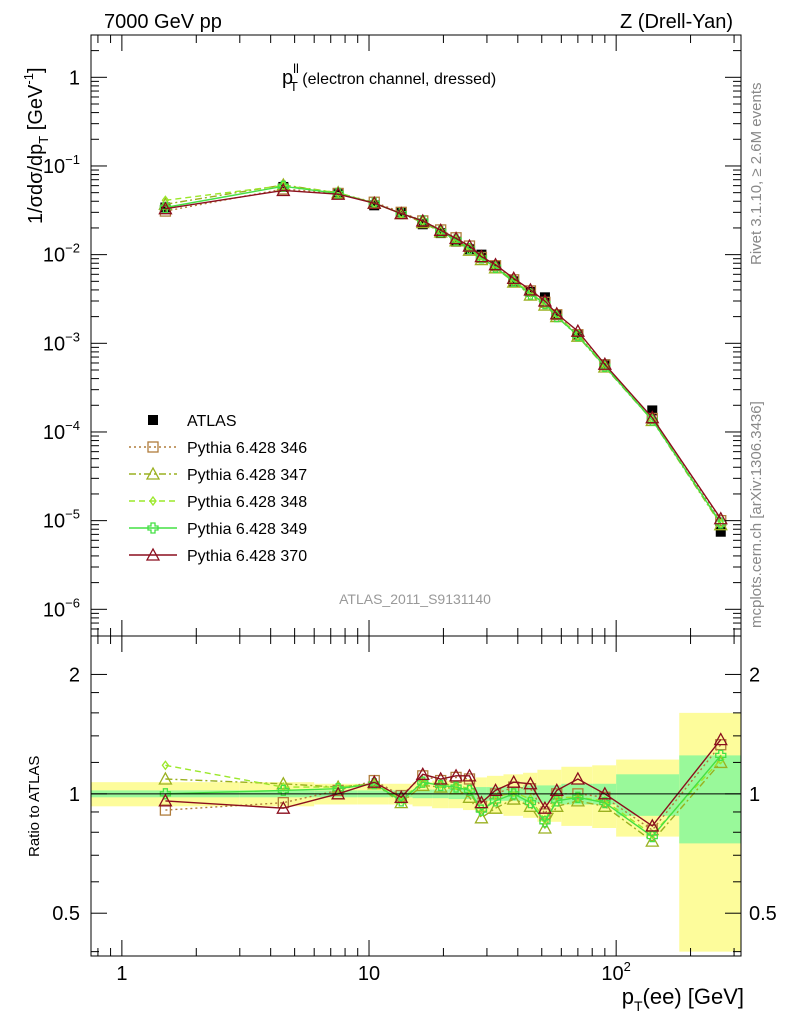 This screenshot has height=1024, width=786. What do you see at coordinates (61, 431) in the screenshot?
I see `main-y-tick-label: 10⁻⁴` at bounding box center [61, 431].